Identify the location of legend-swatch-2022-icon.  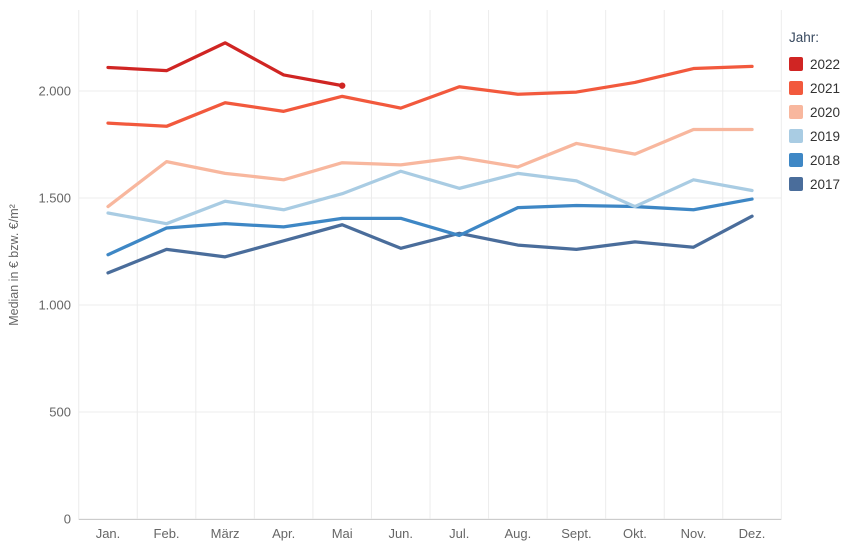
(796, 64).